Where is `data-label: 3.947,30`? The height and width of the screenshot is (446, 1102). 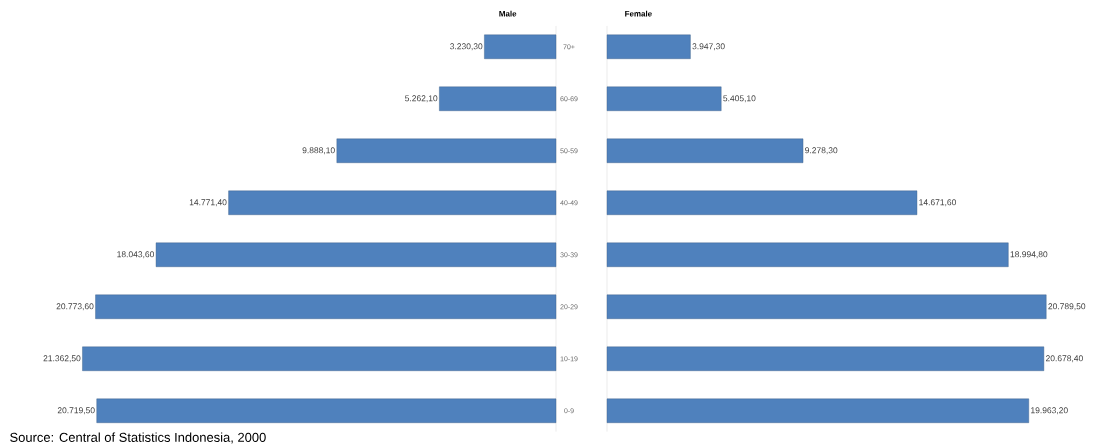 data-label: 3.947,30 is located at coordinates (708, 47).